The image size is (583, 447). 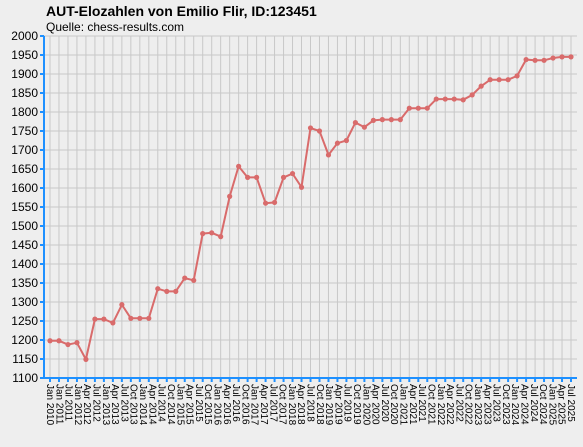 What do you see at coordinates (272, 403) in the screenshot?
I see `x-tick-label: Jul 2017` at bounding box center [272, 403].